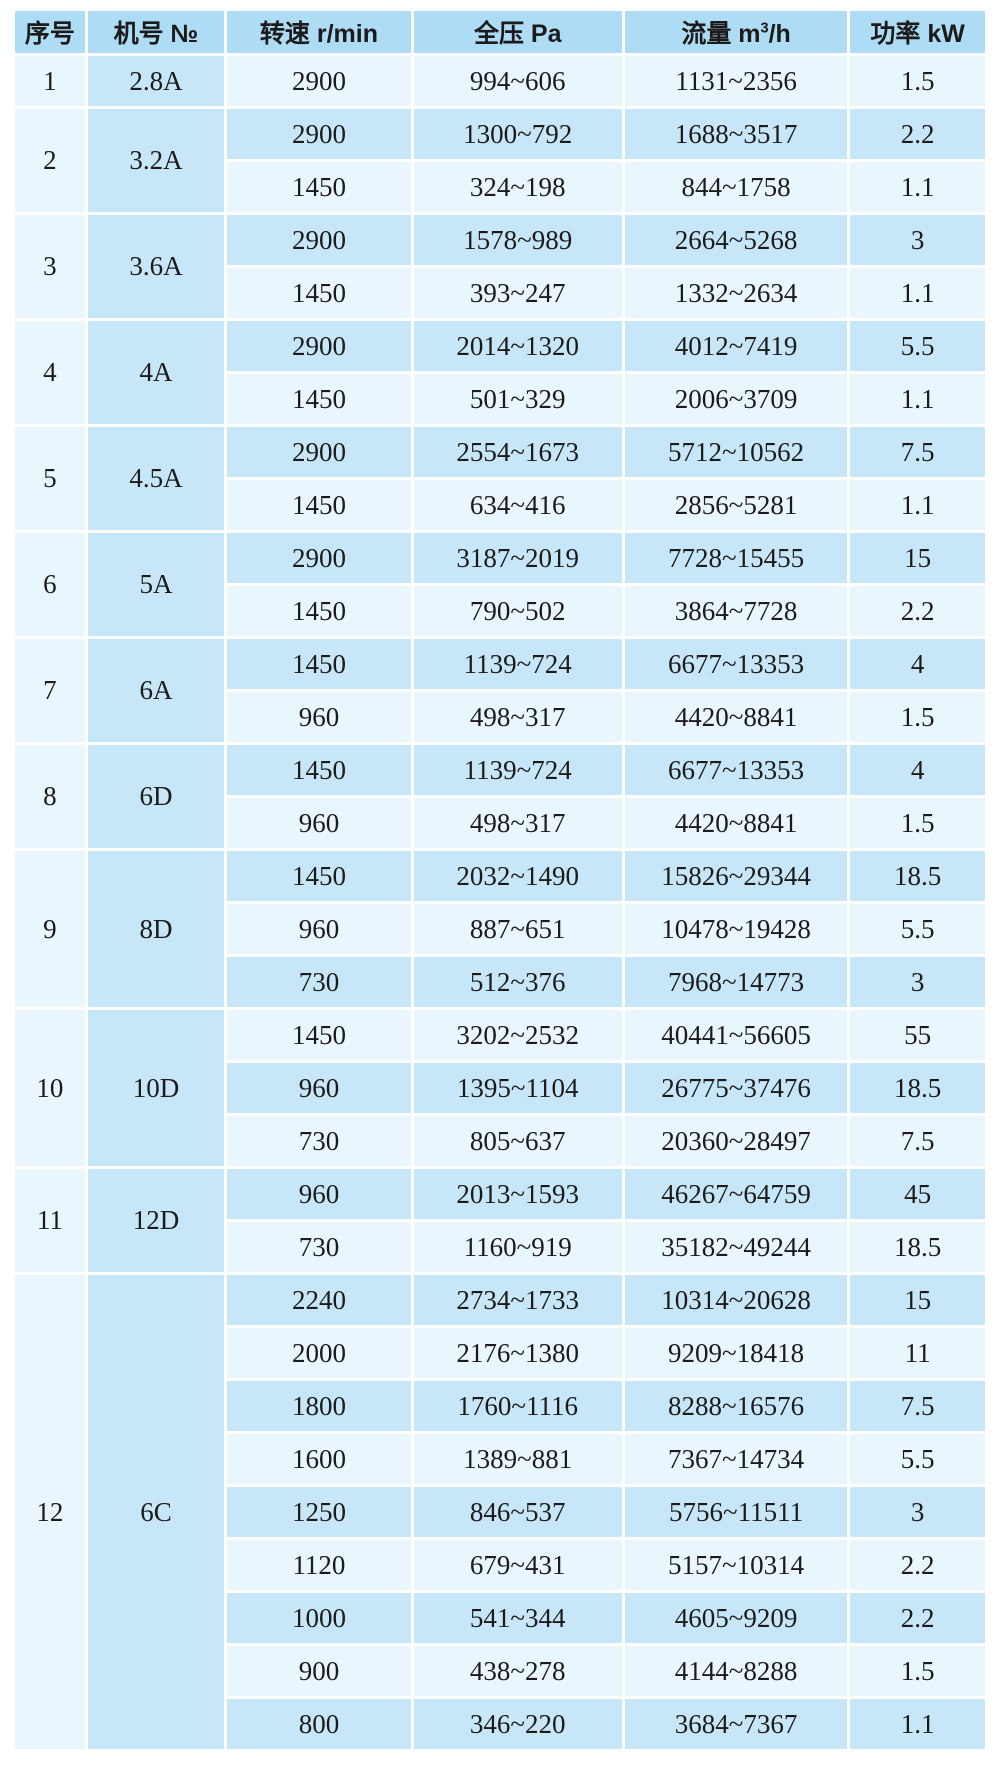 This screenshot has width=1000, height=1767. I want to click on pressure-cell: 1389~881, so click(517, 1459).